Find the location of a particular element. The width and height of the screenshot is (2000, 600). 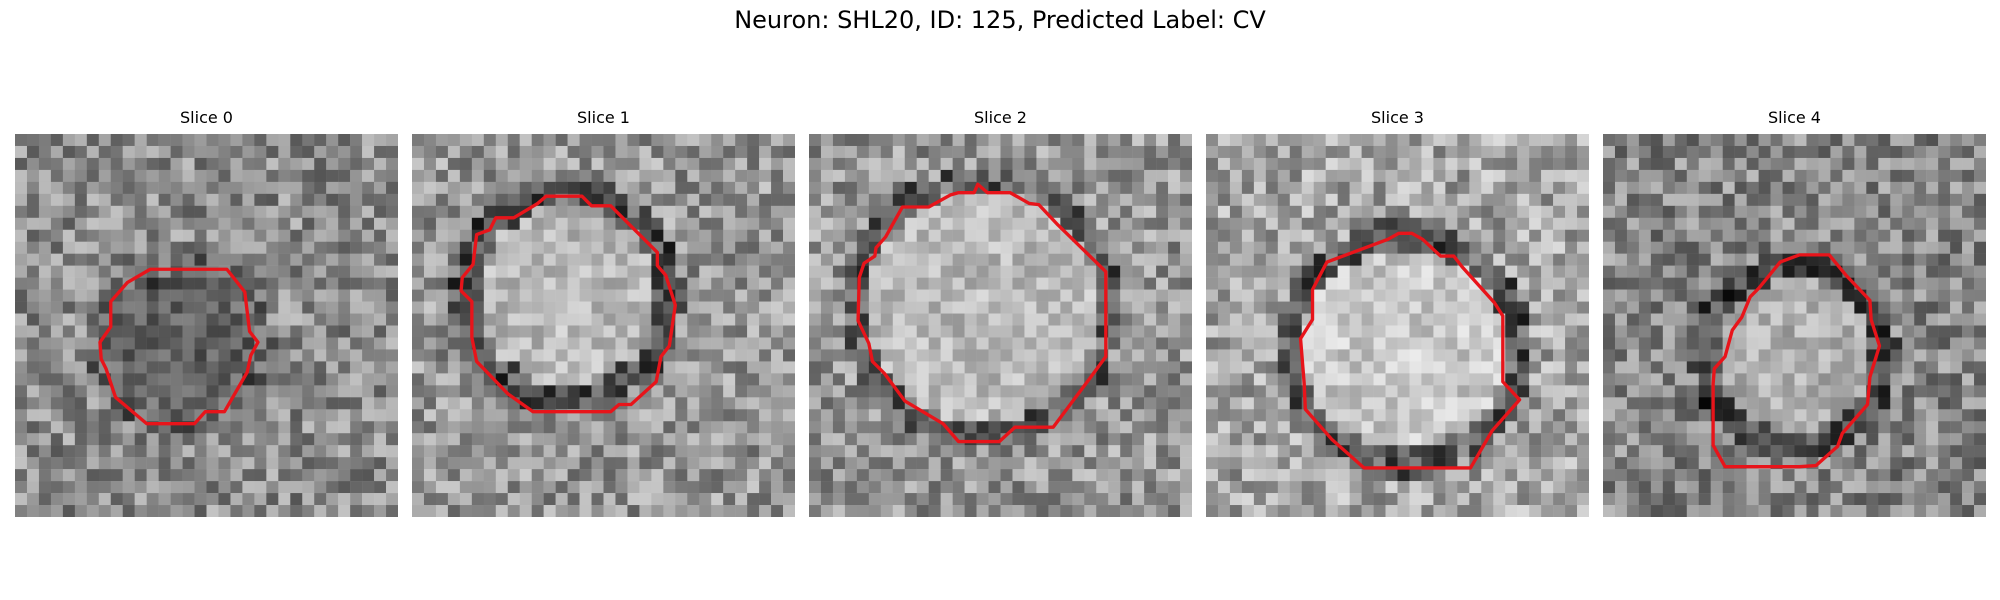

slice-panel-4: Slice 4 is located at coordinates (1794, 310).